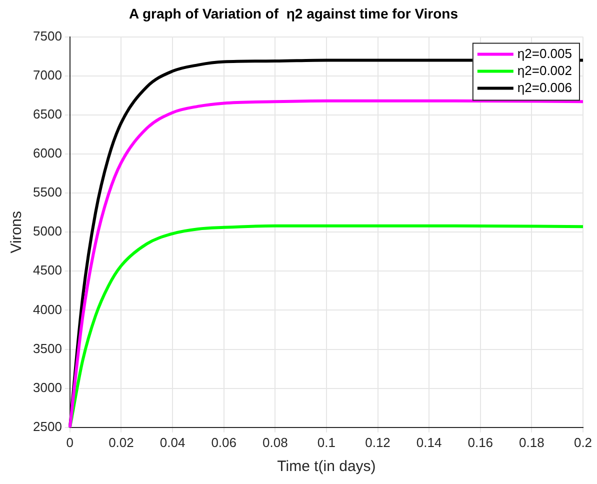 Image resolution: width=597 pixels, height=484 pixels. I want to click on x-tick-label: 0.1, so click(326, 442).